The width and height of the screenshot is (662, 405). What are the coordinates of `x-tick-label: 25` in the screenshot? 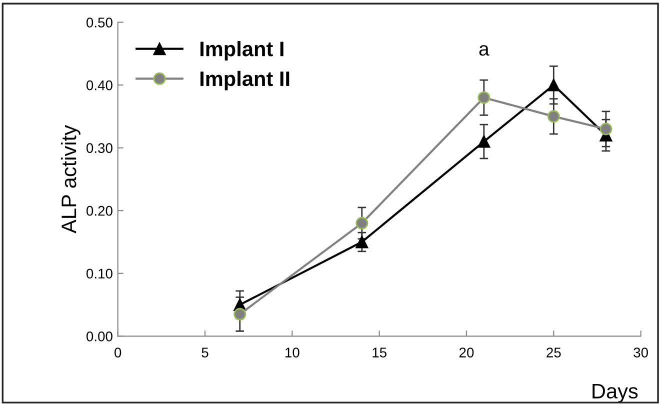 It's located at (553, 353).